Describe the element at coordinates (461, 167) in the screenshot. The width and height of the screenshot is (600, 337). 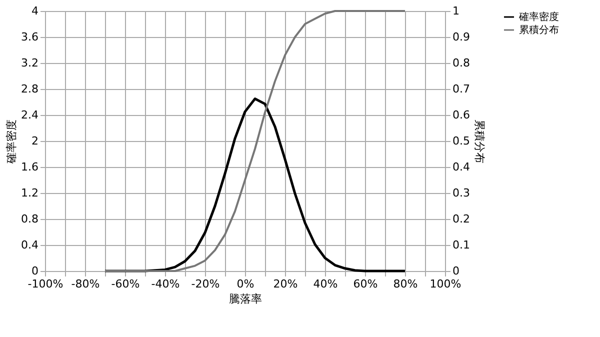
I see `y2-tick-label: 0.4` at that location.